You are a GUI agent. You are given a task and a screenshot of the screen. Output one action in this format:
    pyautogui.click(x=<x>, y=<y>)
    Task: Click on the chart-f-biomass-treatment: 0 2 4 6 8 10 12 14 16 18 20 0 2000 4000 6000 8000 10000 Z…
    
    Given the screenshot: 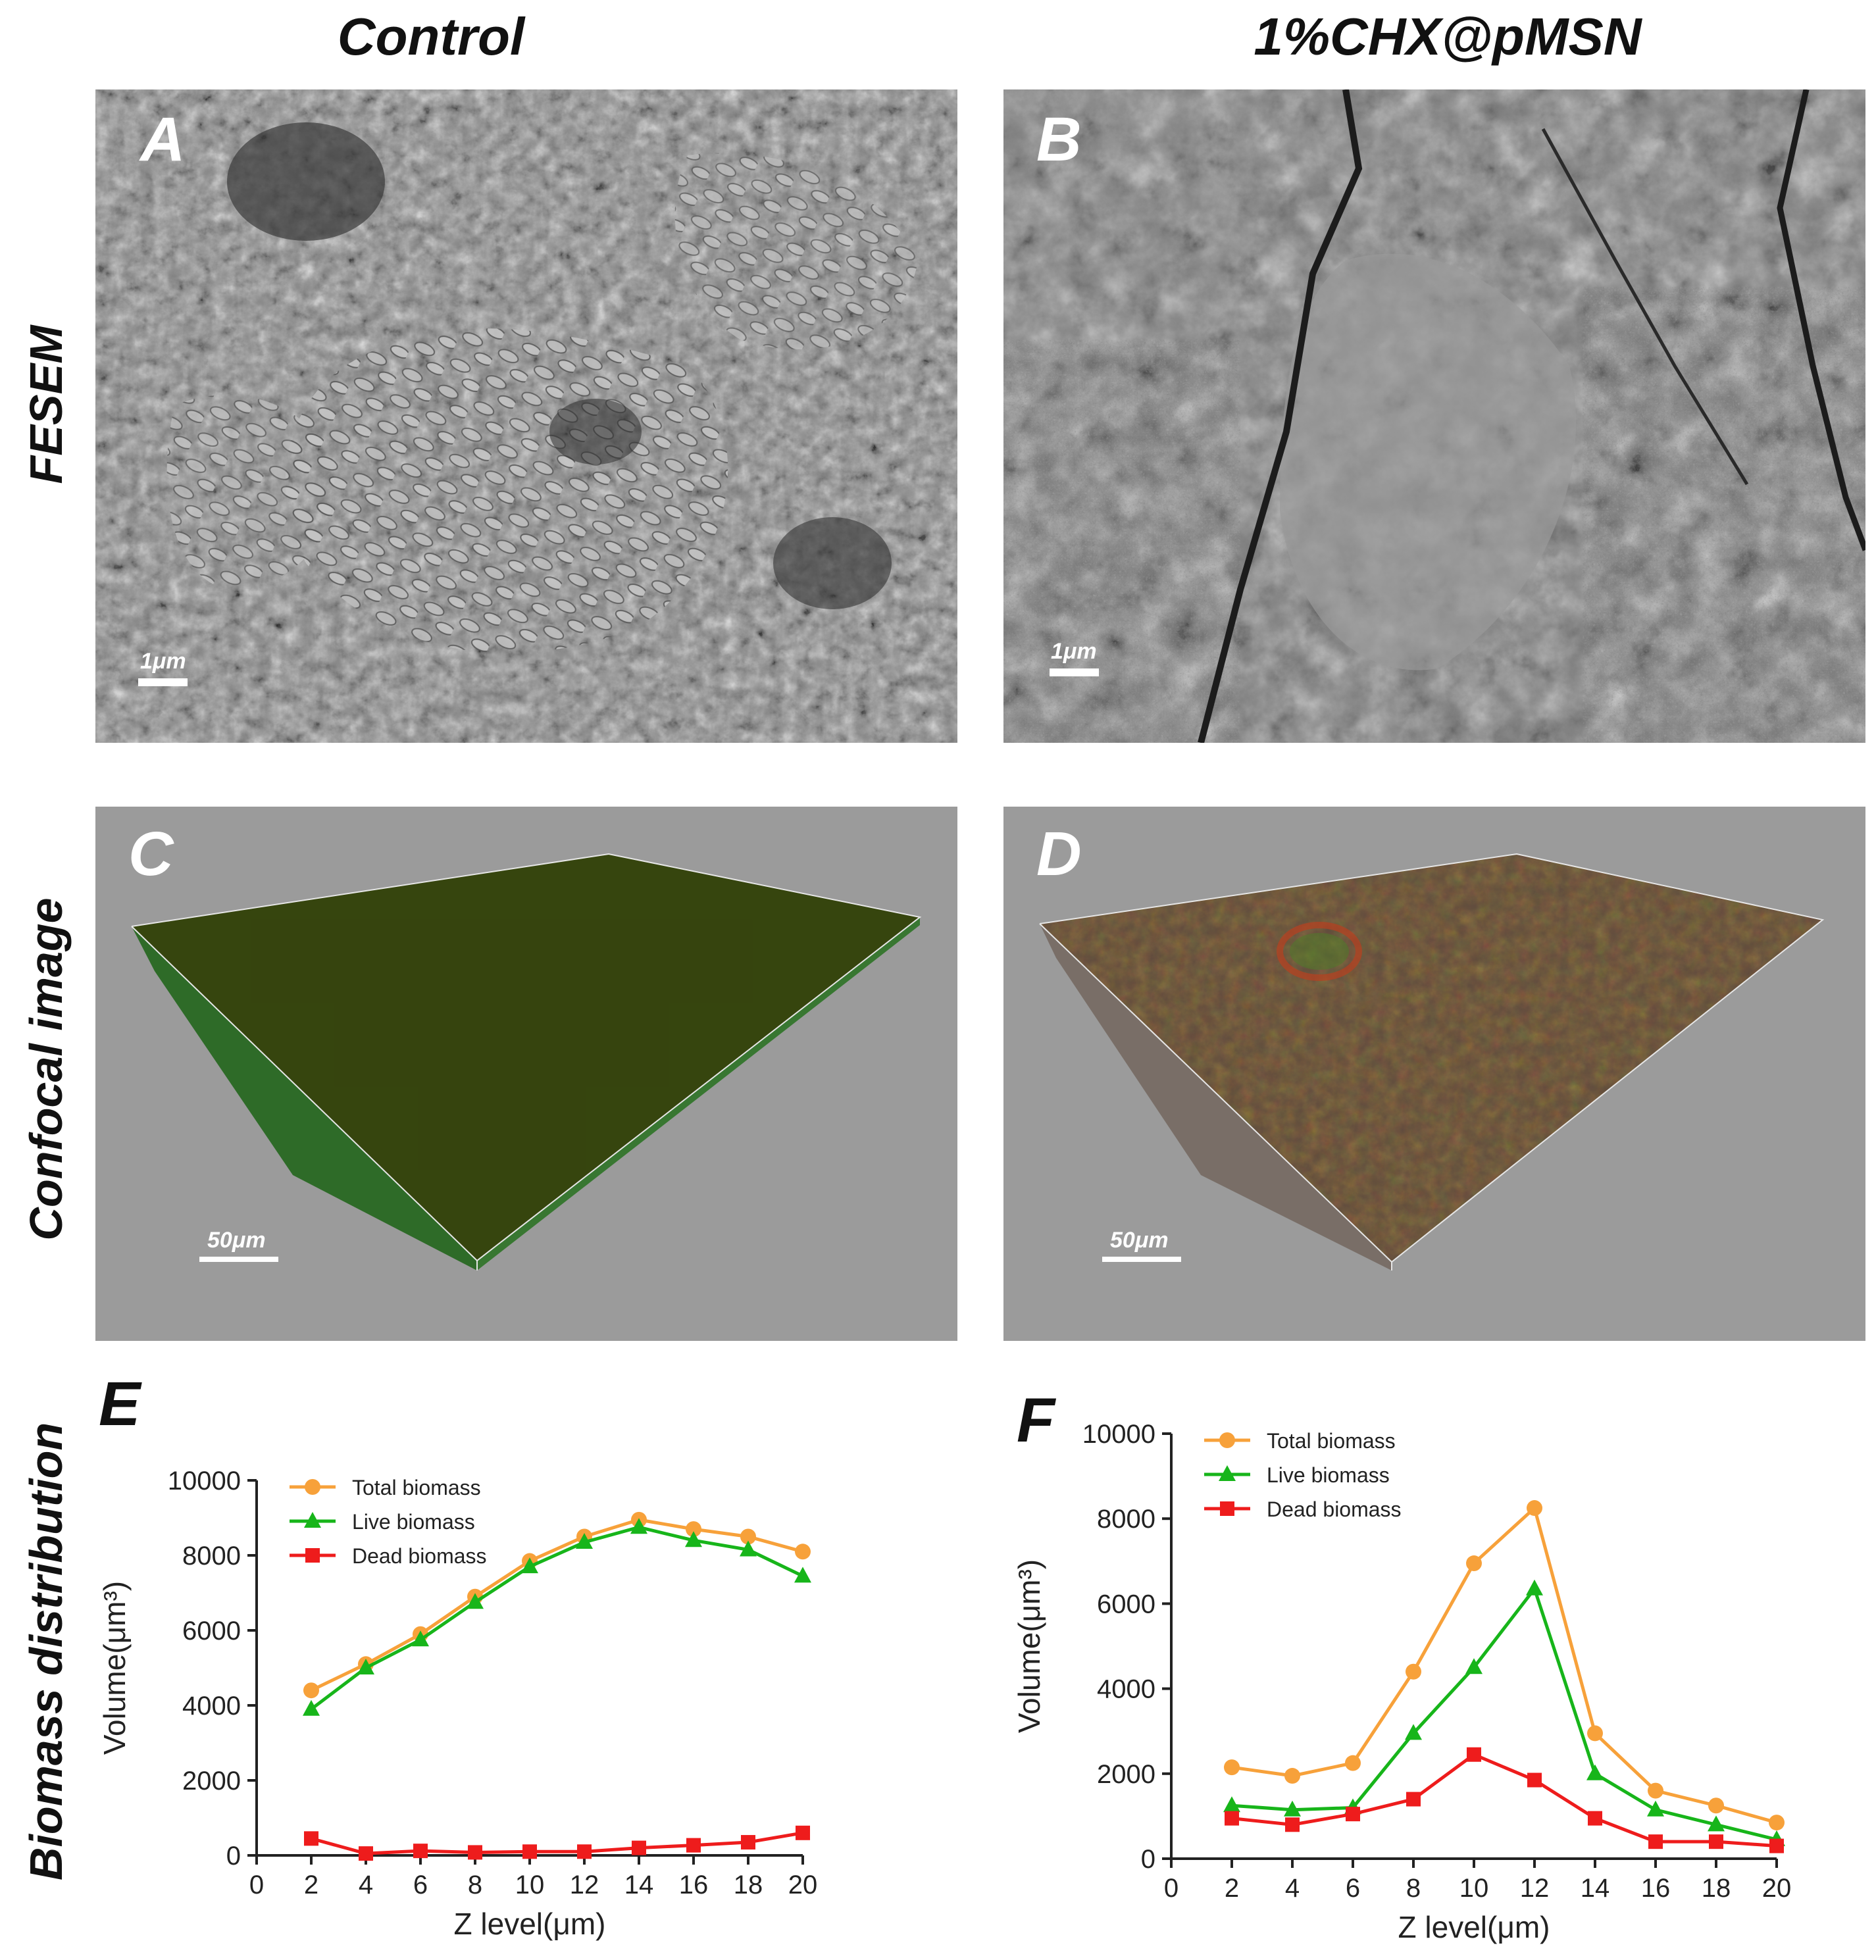 What is the action you would take?
    pyautogui.click(x=1402, y=1682)
    